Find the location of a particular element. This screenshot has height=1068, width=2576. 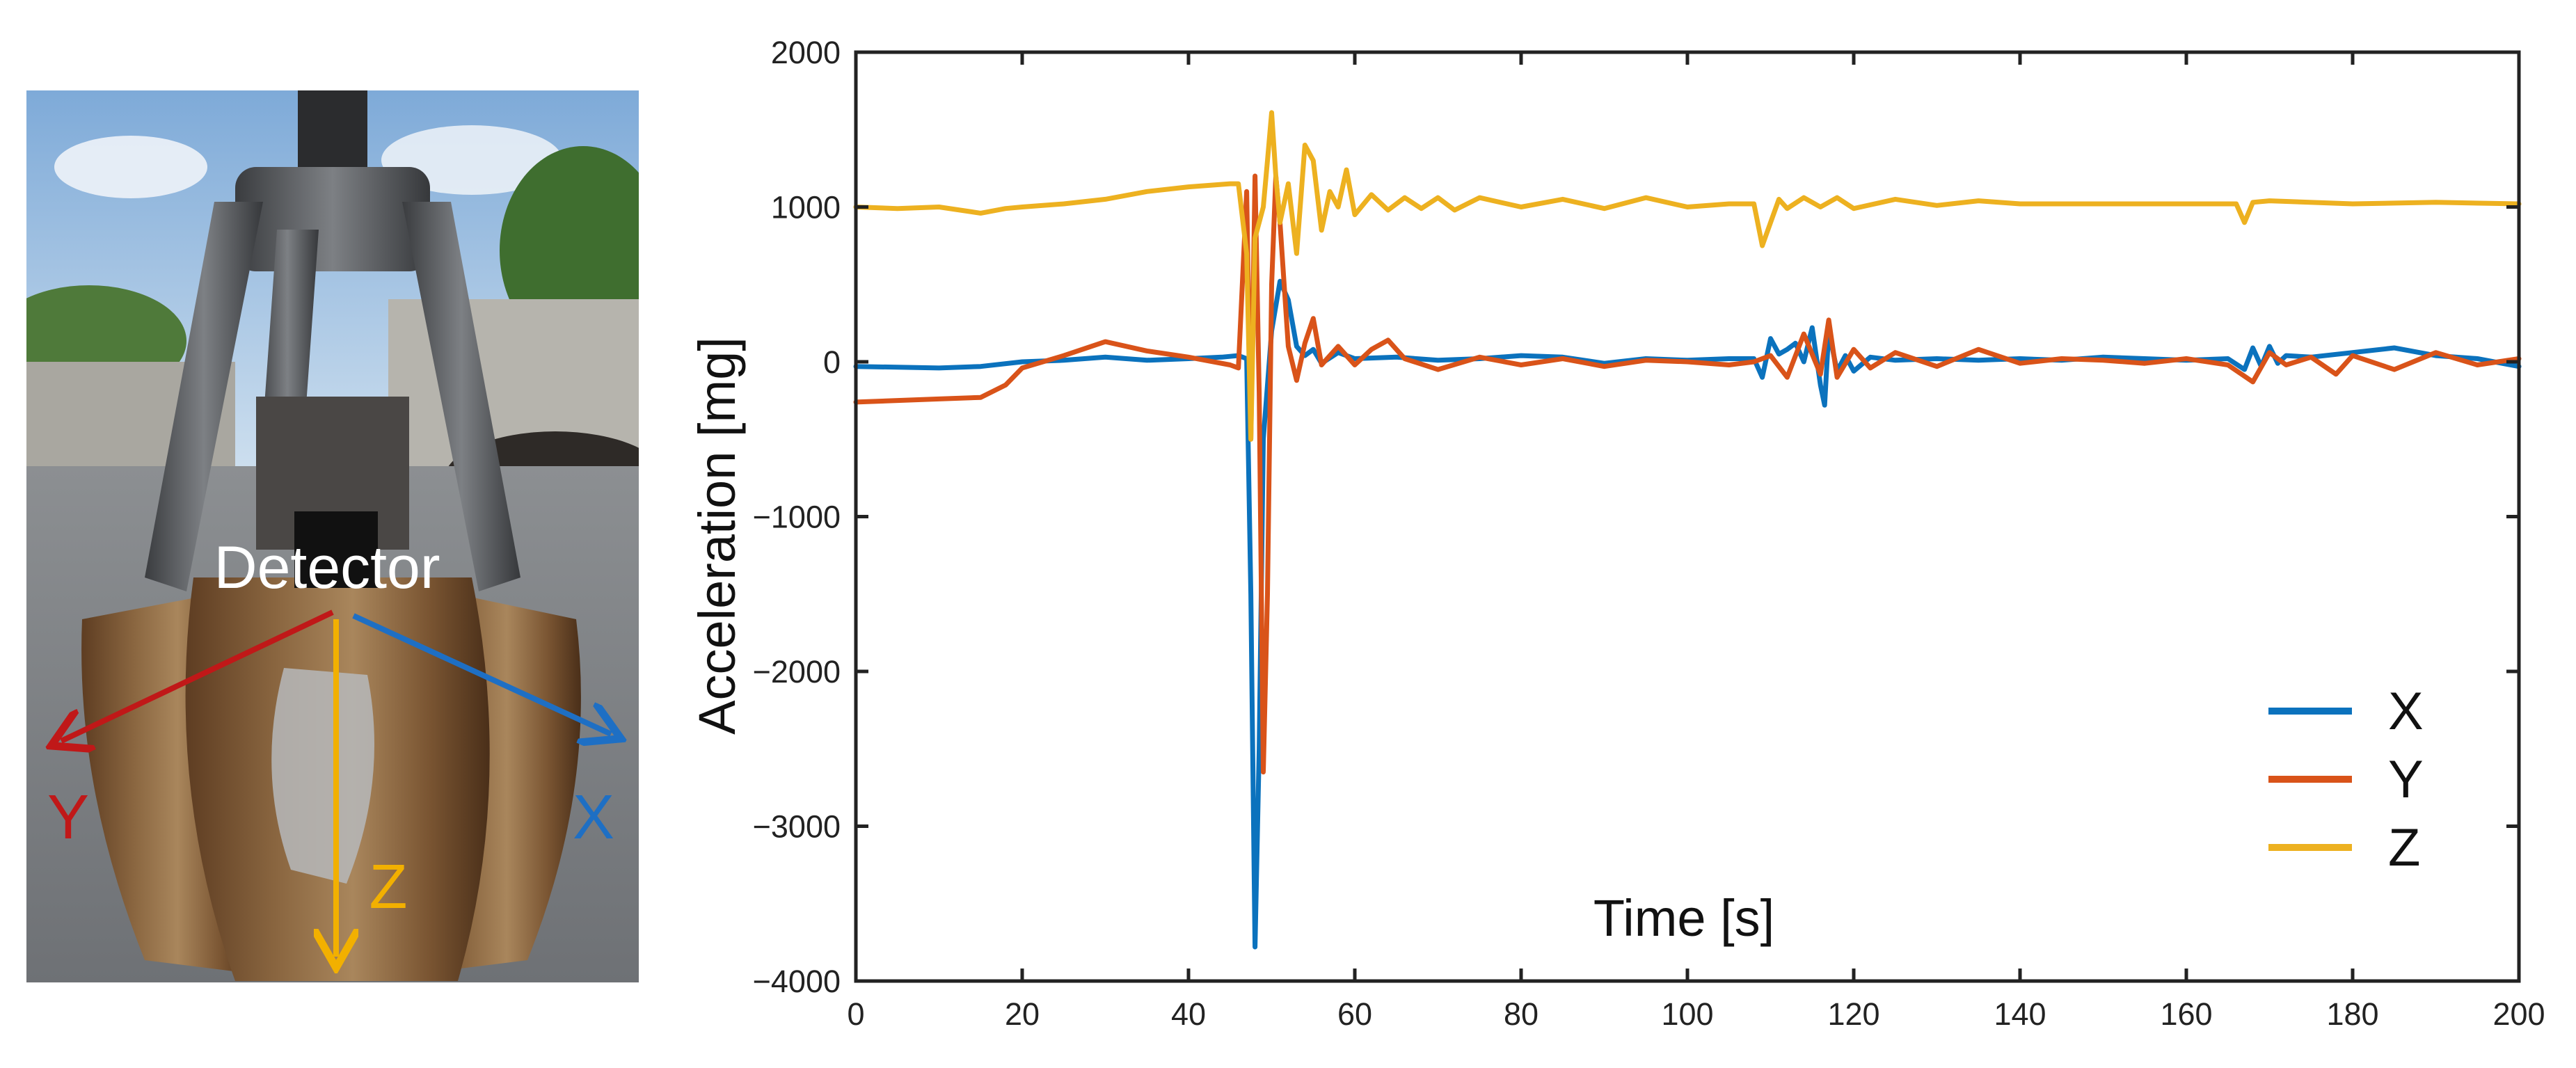

y-tick-label: 2000 is located at coordinates (806, 52).